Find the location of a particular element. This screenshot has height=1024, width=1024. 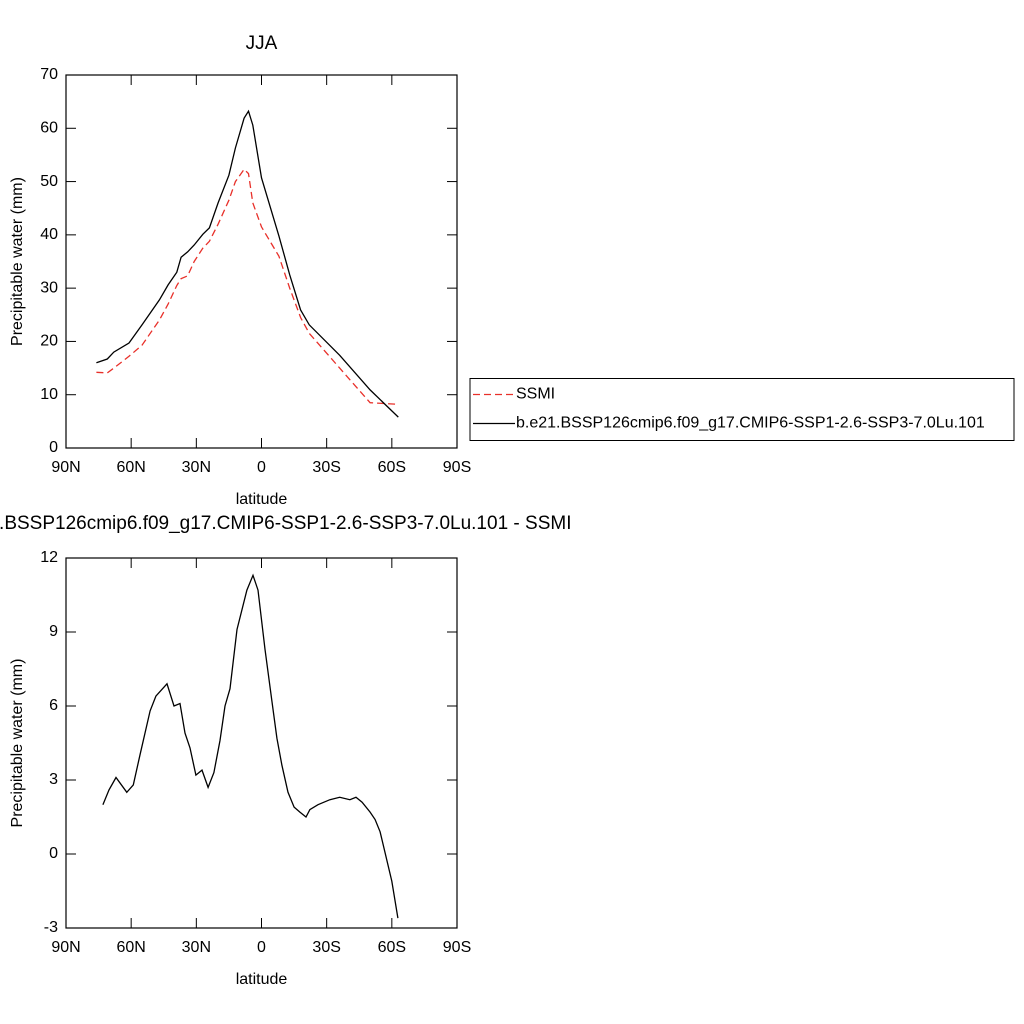

y-tick-label: 9 is located at coordinates (53, 631).